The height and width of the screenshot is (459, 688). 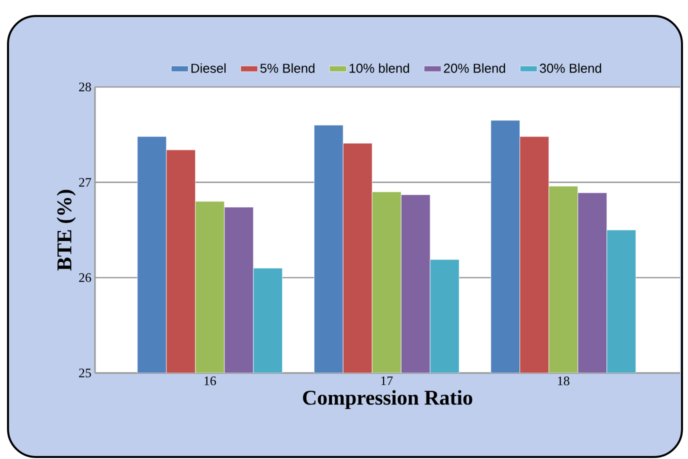 I want to click on legend-label: 10% blend, so click(x=380, y=68).